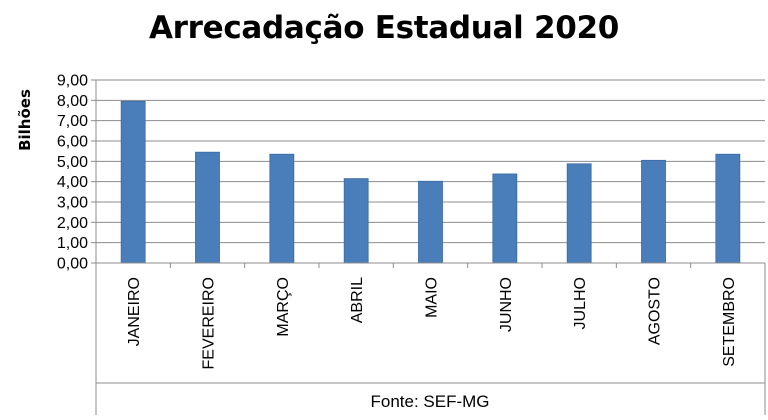 This screenshot has height=420, width=768. What do you see at coordinates (207, 207) in the screenshot?
I see `bar-fevereiro` at bounding box center [207, 207].